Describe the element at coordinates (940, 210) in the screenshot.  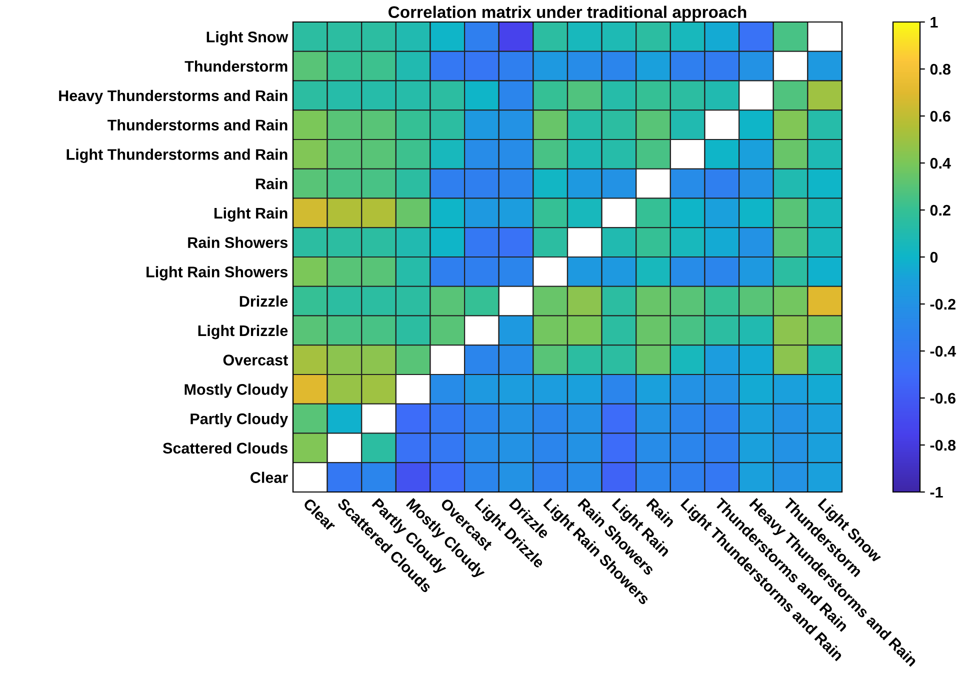
I see `color-bar-label: 0.2` at that location.